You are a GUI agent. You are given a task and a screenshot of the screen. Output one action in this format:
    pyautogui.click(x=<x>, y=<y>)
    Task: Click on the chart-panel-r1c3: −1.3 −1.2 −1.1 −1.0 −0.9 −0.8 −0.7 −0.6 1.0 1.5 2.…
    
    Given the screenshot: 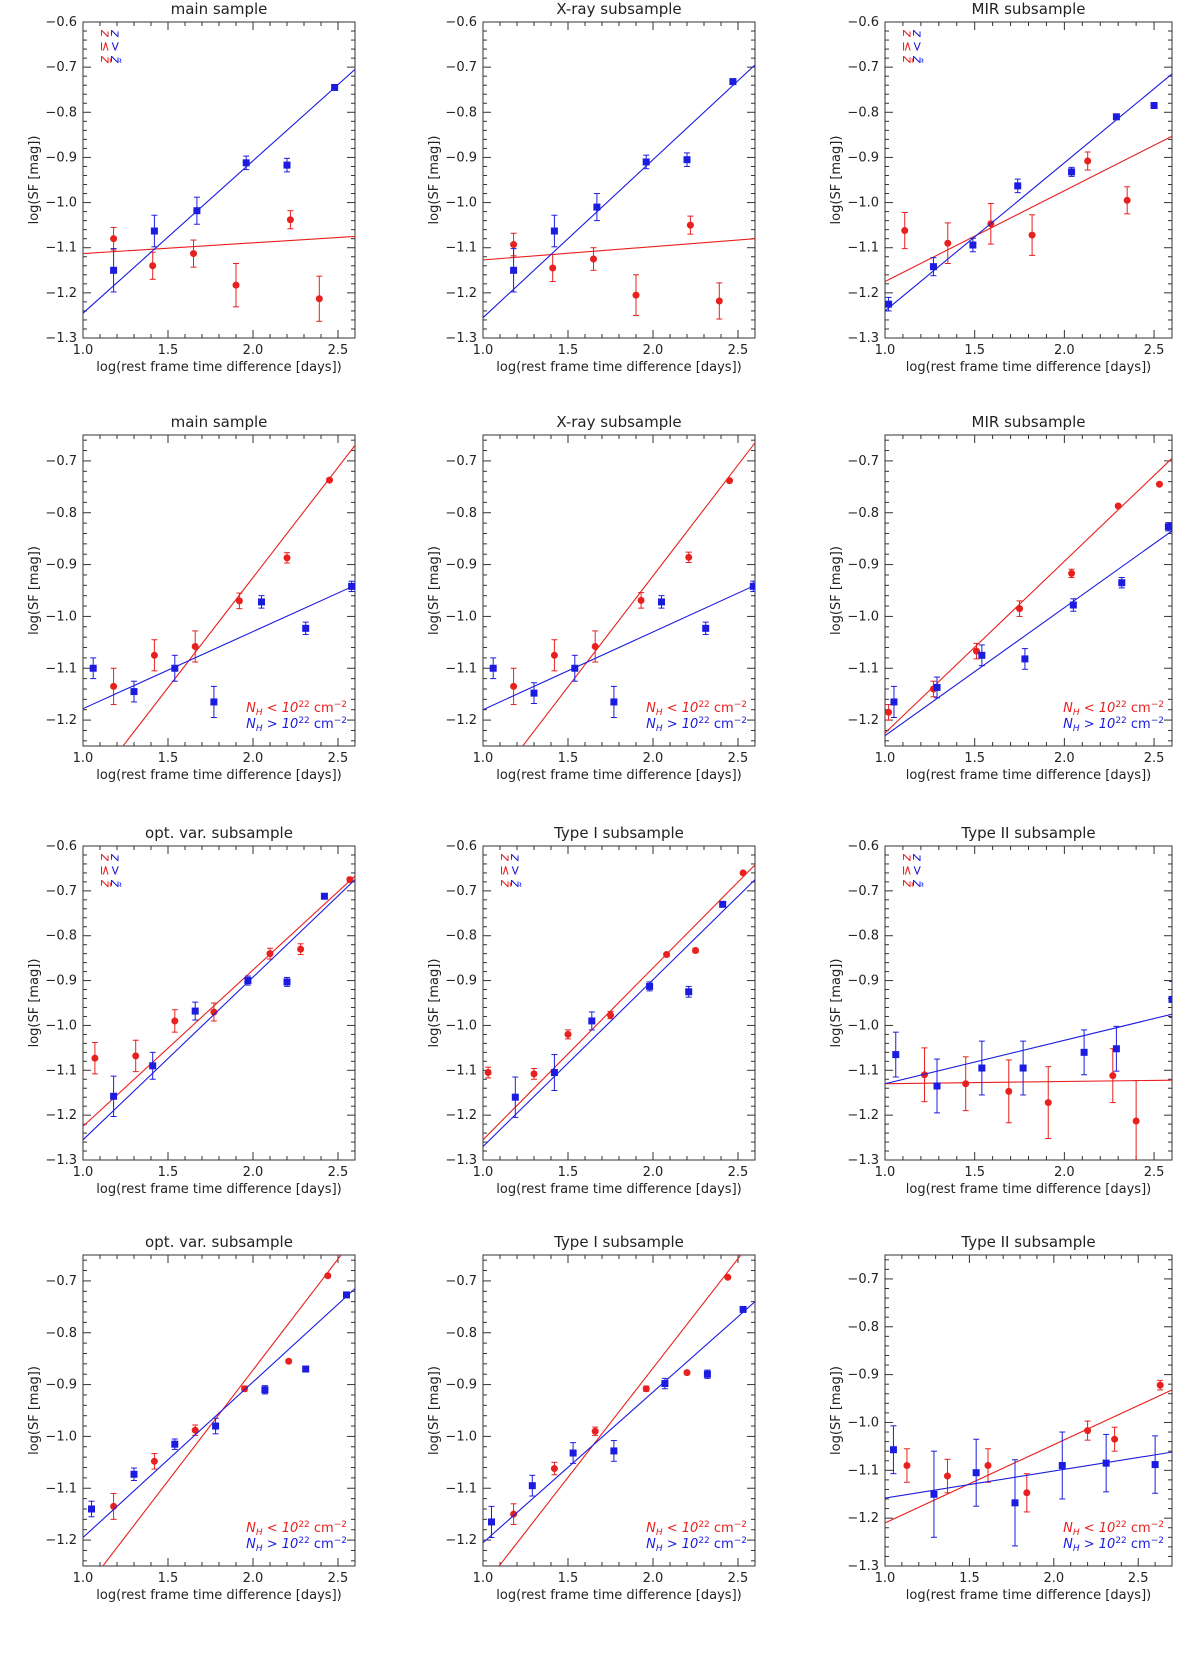 What is the action you would take?
    pyautogui.click(x=1001, y=187)
    